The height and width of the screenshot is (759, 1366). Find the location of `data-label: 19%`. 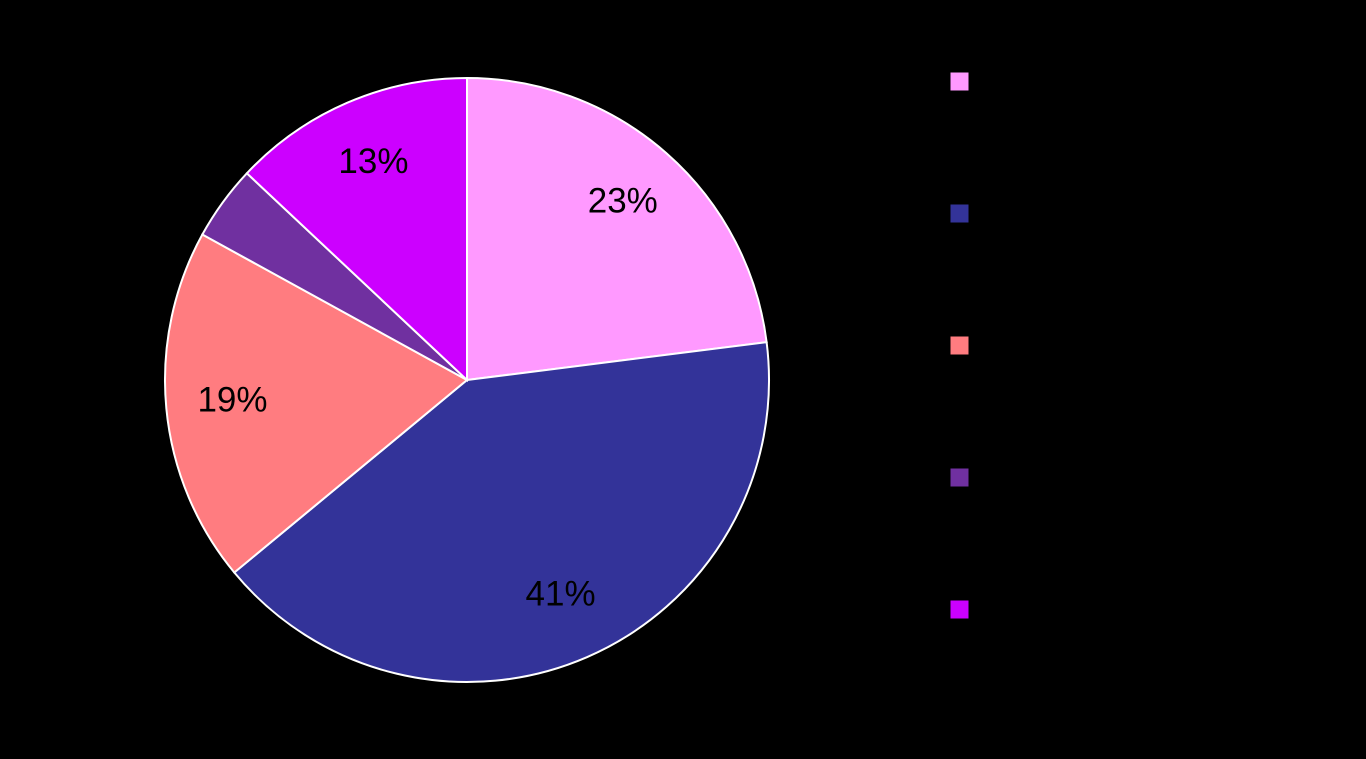

data-label: 19% is located at coordinates (232, 399).